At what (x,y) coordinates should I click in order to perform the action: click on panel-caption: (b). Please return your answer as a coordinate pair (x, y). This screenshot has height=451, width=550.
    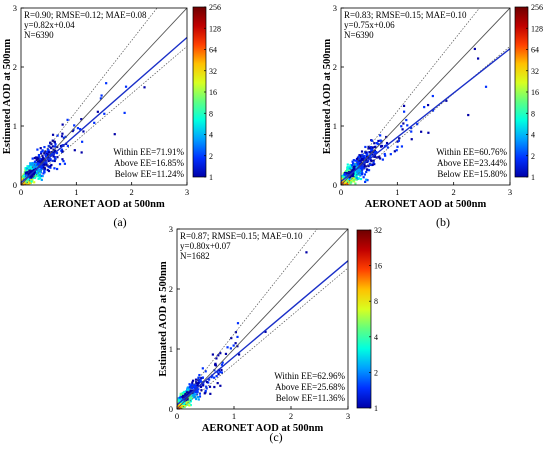
    Looking at the image, I should click on (443, 222).